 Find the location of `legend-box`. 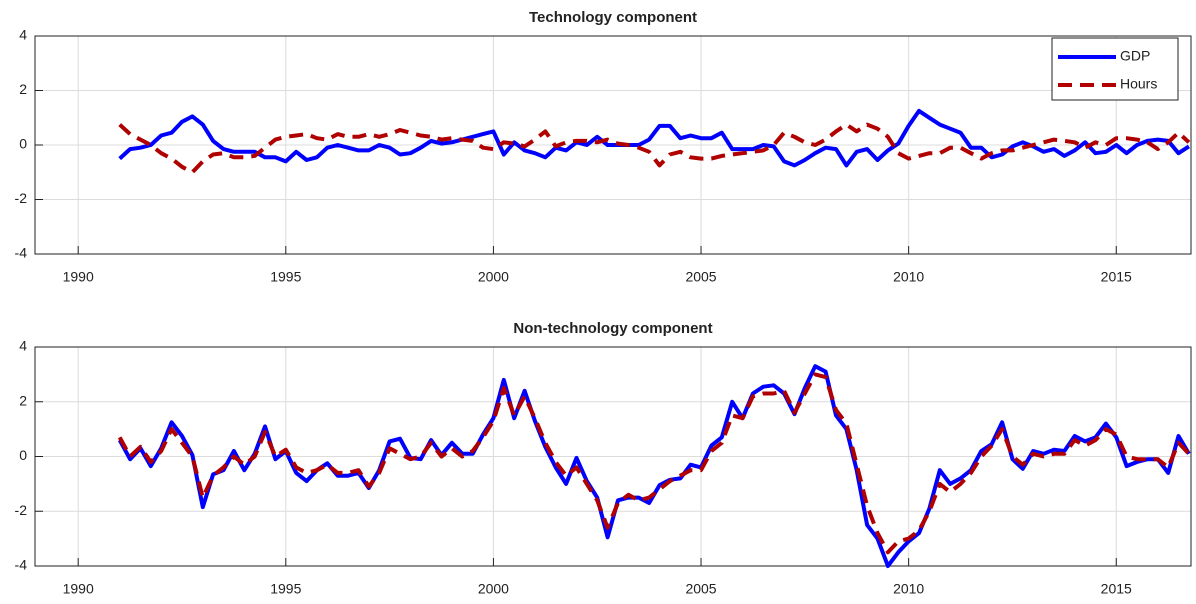

legend-box is located at coordinates (1115, 69).